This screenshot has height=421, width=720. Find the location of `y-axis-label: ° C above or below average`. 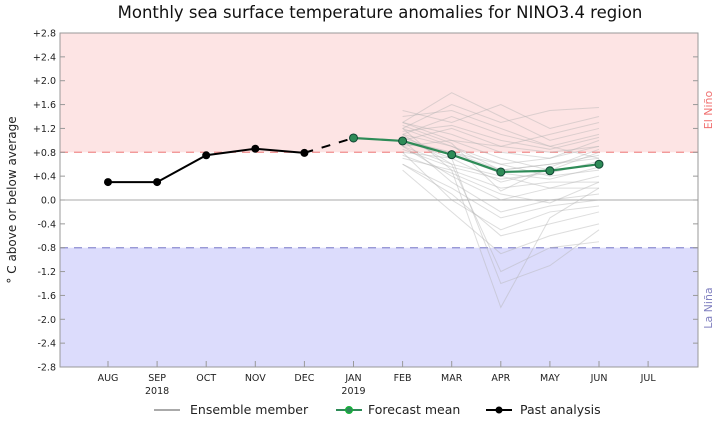

y-axis-label: ° C above or below average is located at coordinates (12, 199).